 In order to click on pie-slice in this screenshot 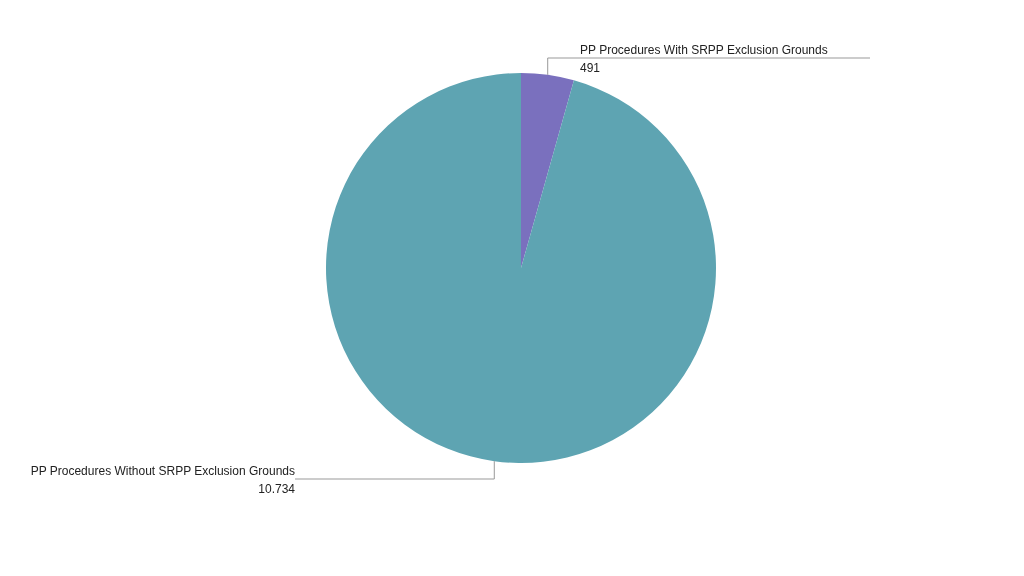, I will do `click(547, 170)`.